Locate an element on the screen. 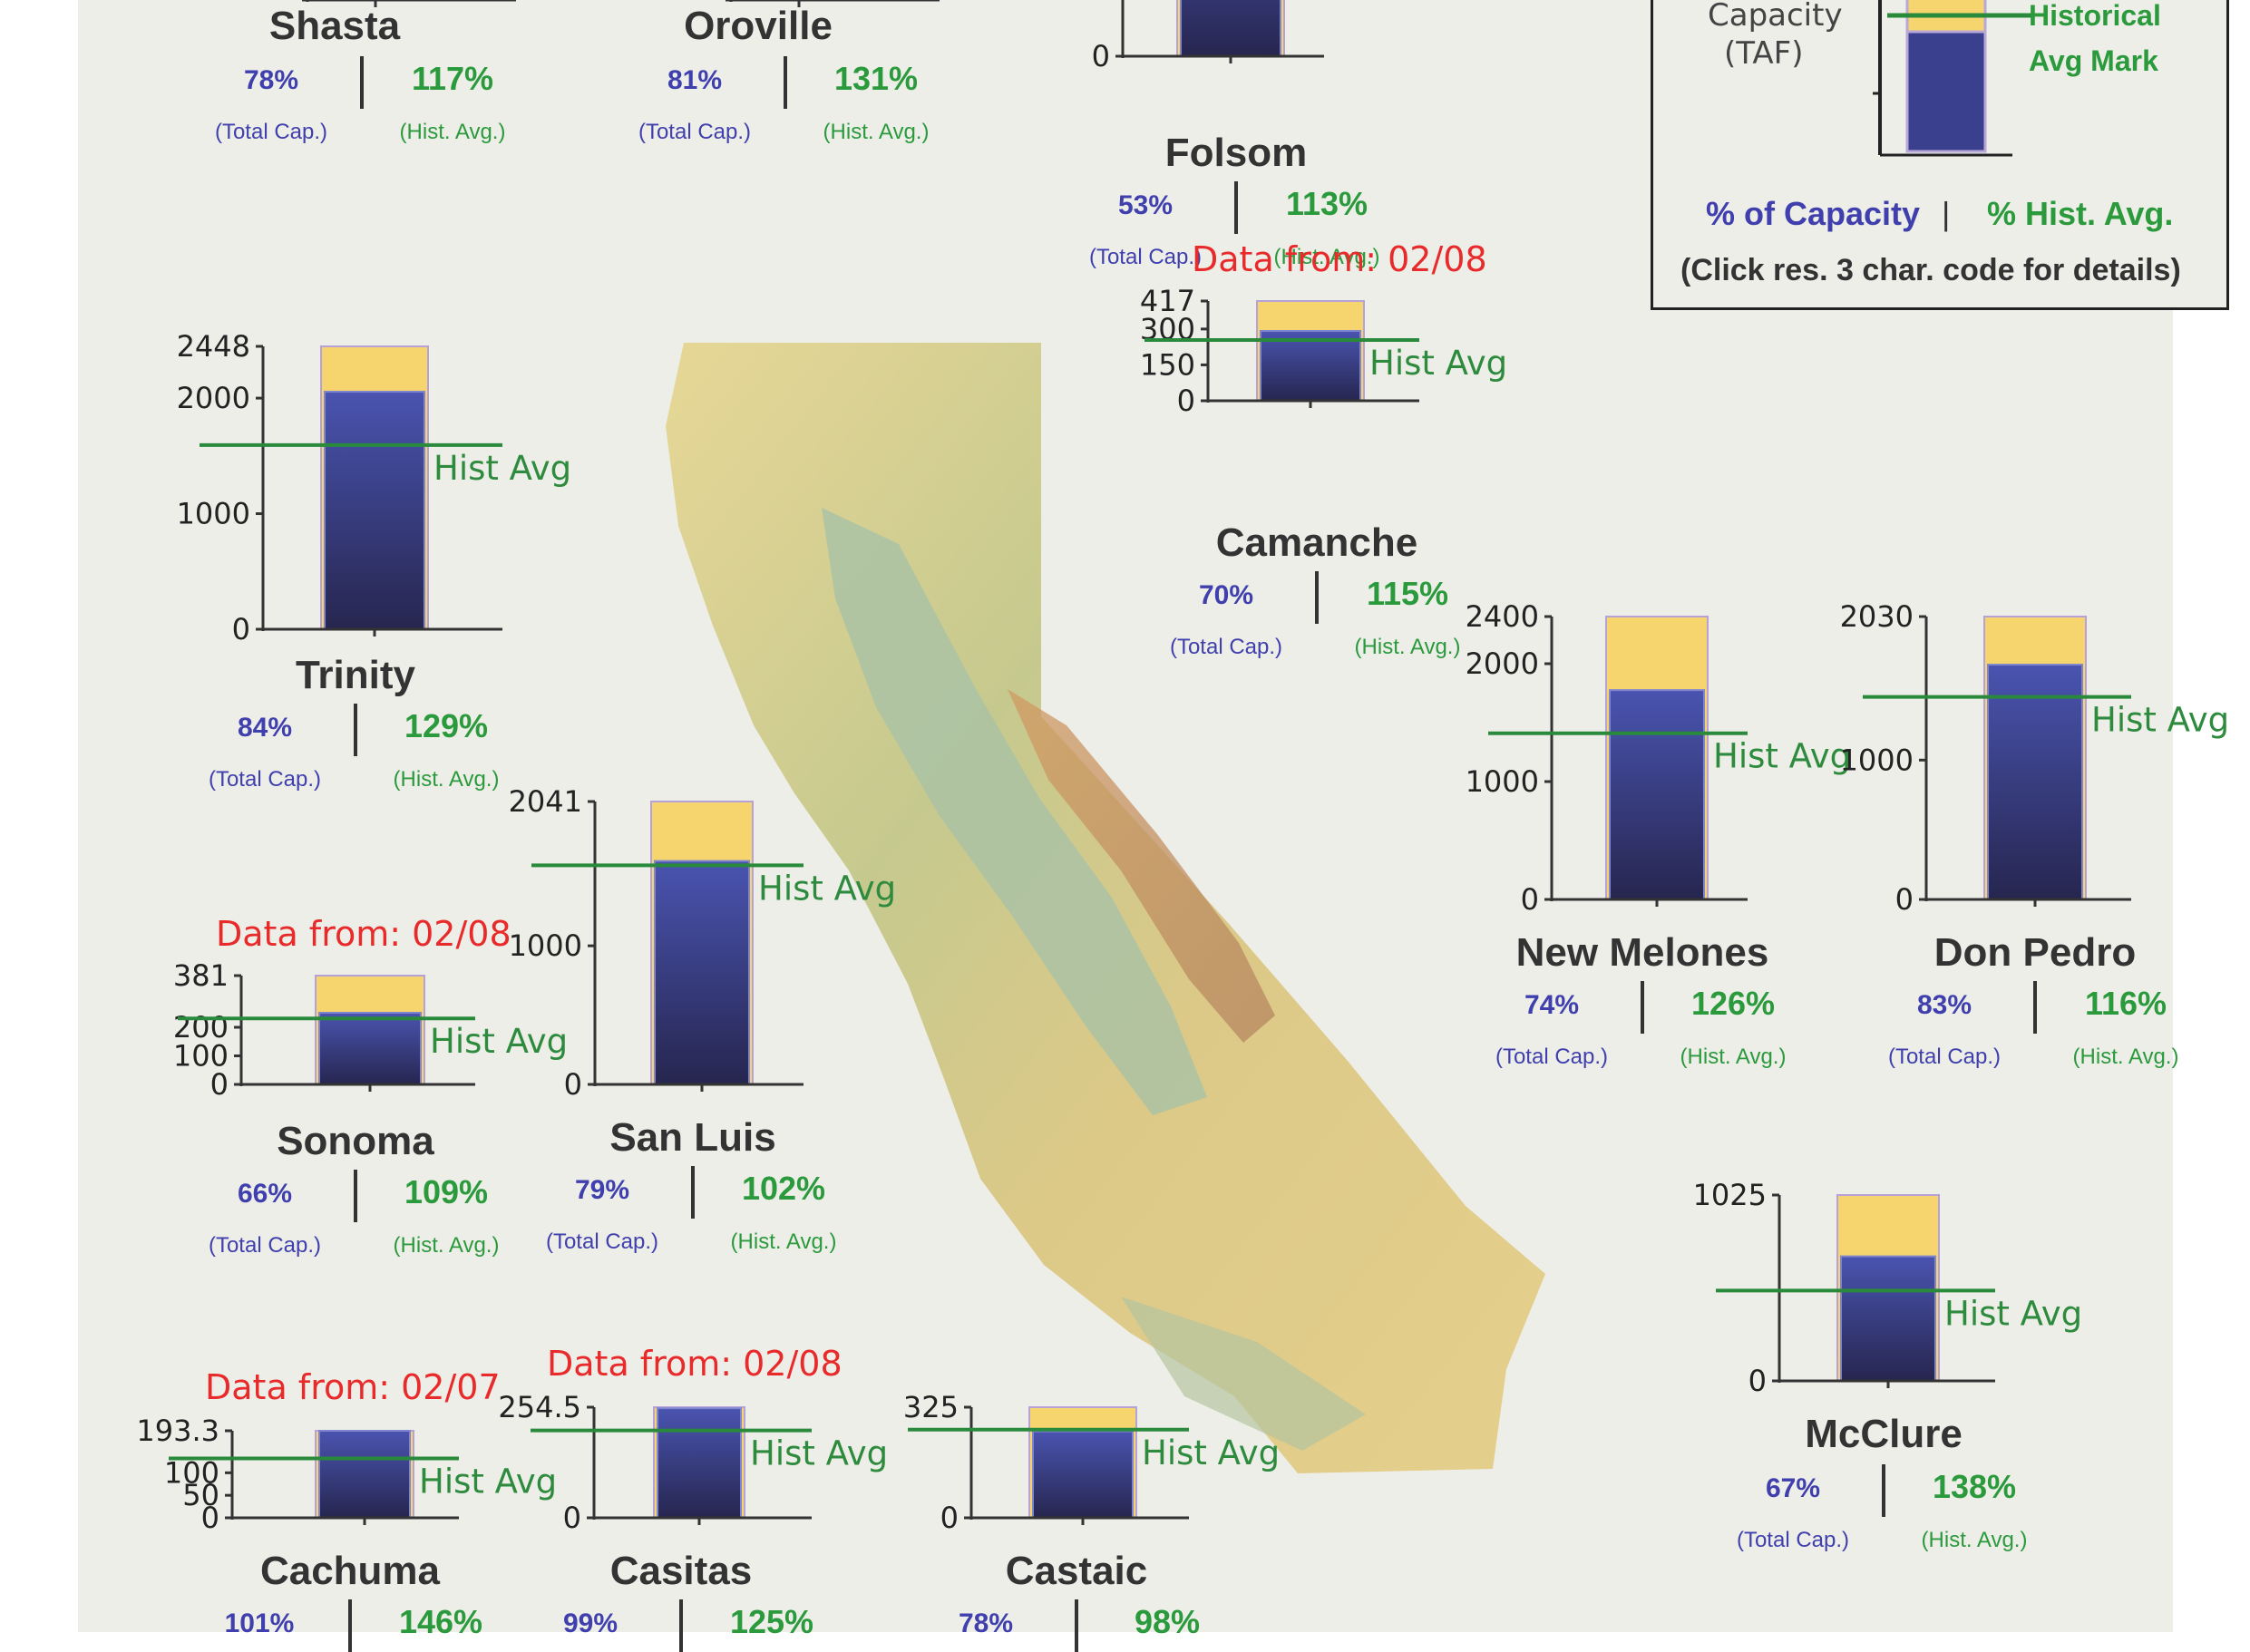 Image resolution: width=2250 pixels, height=1652 pixels. reservoir-name: San Luis is located at coordinates (692, 1137).